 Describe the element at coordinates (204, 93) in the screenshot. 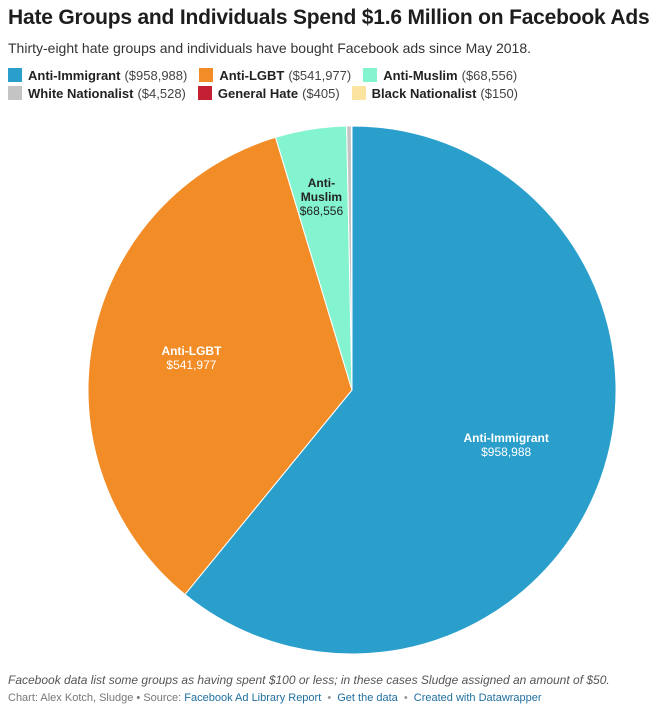

I see `legend-swatch-general-hate` at that location.